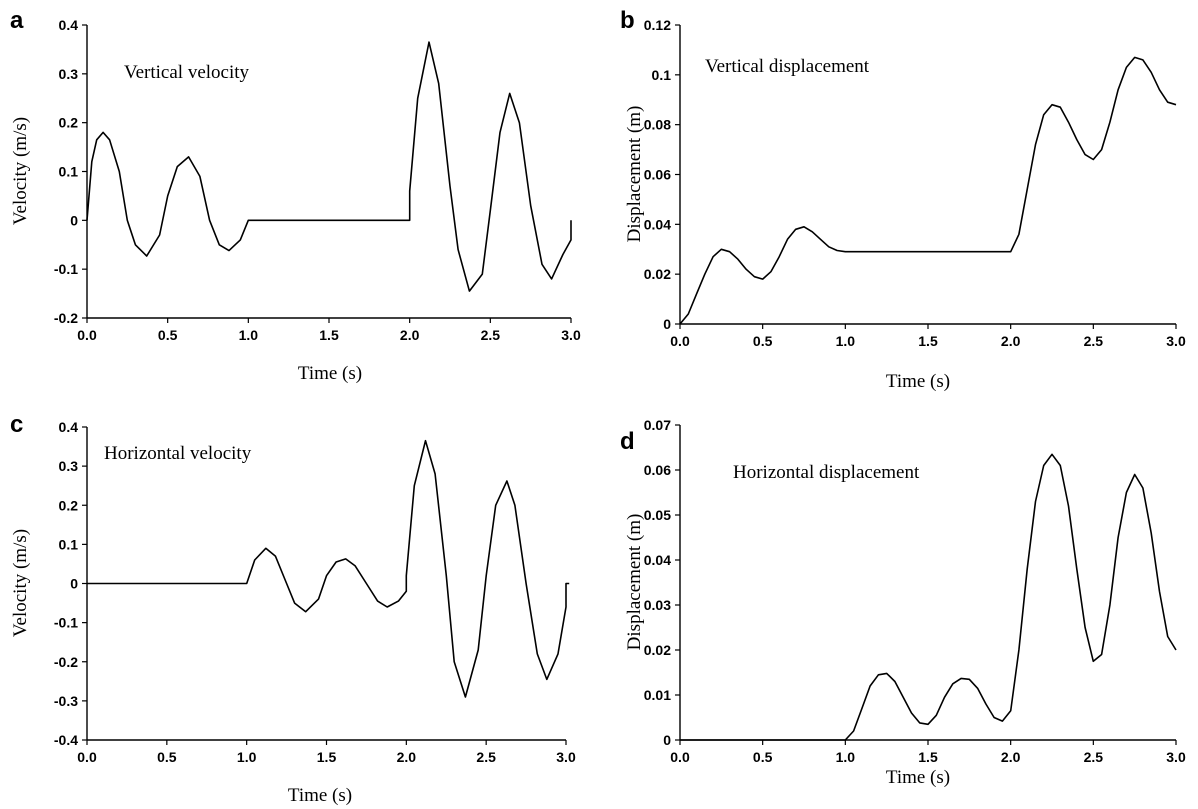 The image size is (1198, 809). I want to click on chart-title: Vertical displacement, so click(787, 66).